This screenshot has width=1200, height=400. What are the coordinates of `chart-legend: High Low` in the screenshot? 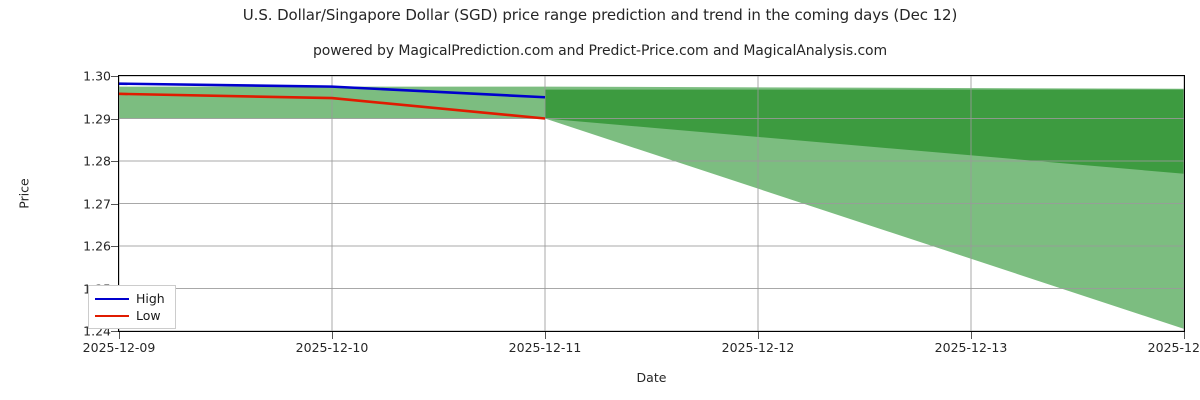 It's located at (132, 307).